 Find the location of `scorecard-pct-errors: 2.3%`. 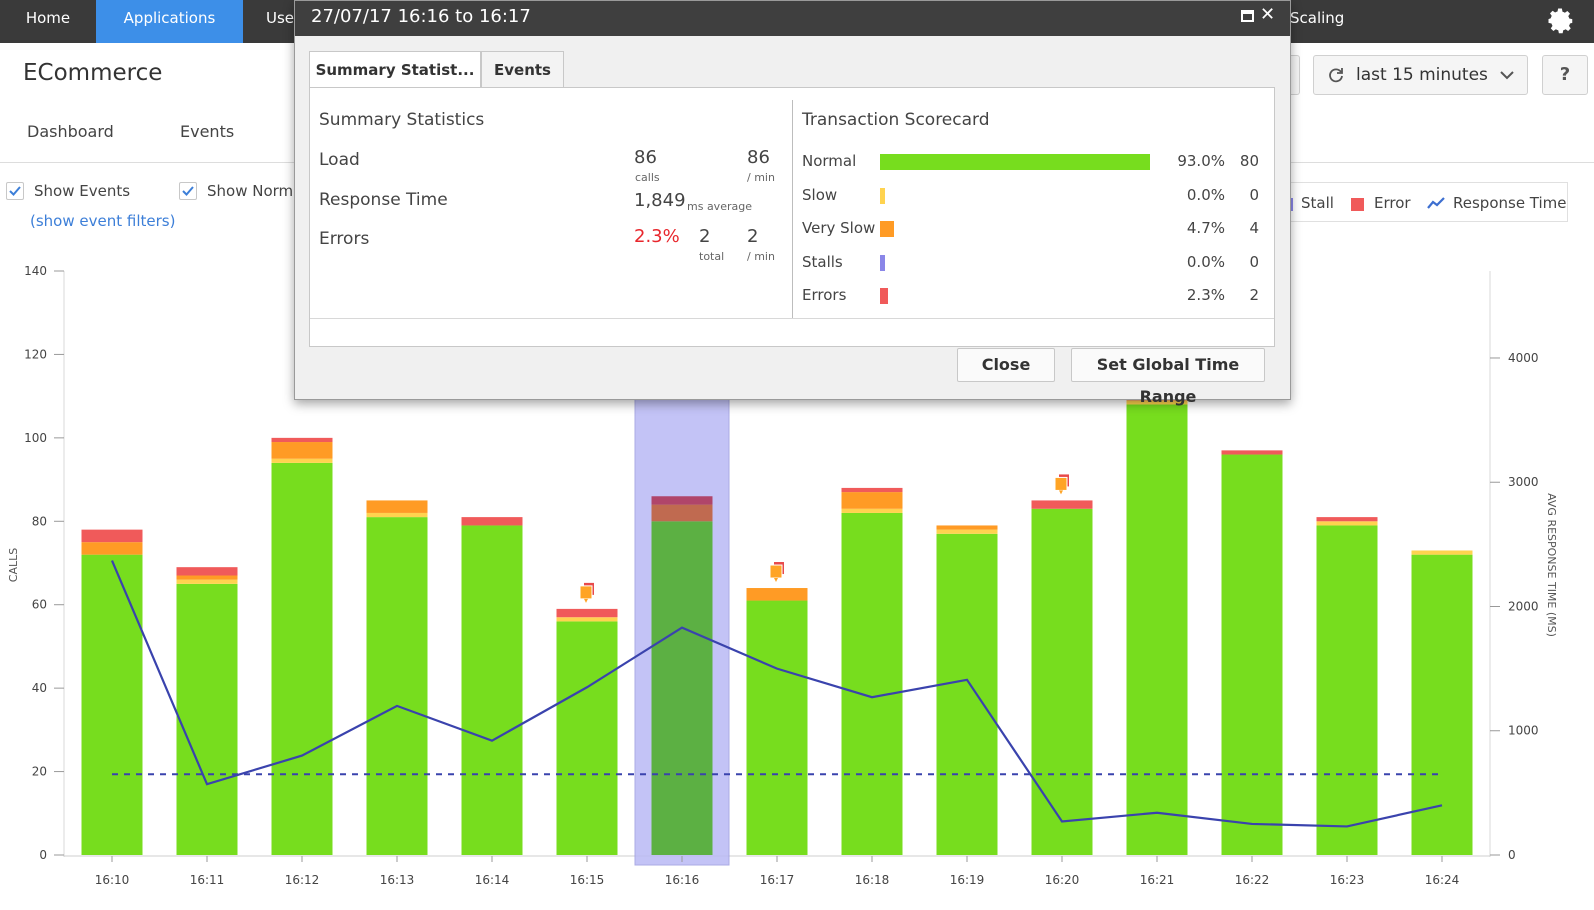

scorecard-pct-errors: 2.3% is located at coordinates (1205, 295).